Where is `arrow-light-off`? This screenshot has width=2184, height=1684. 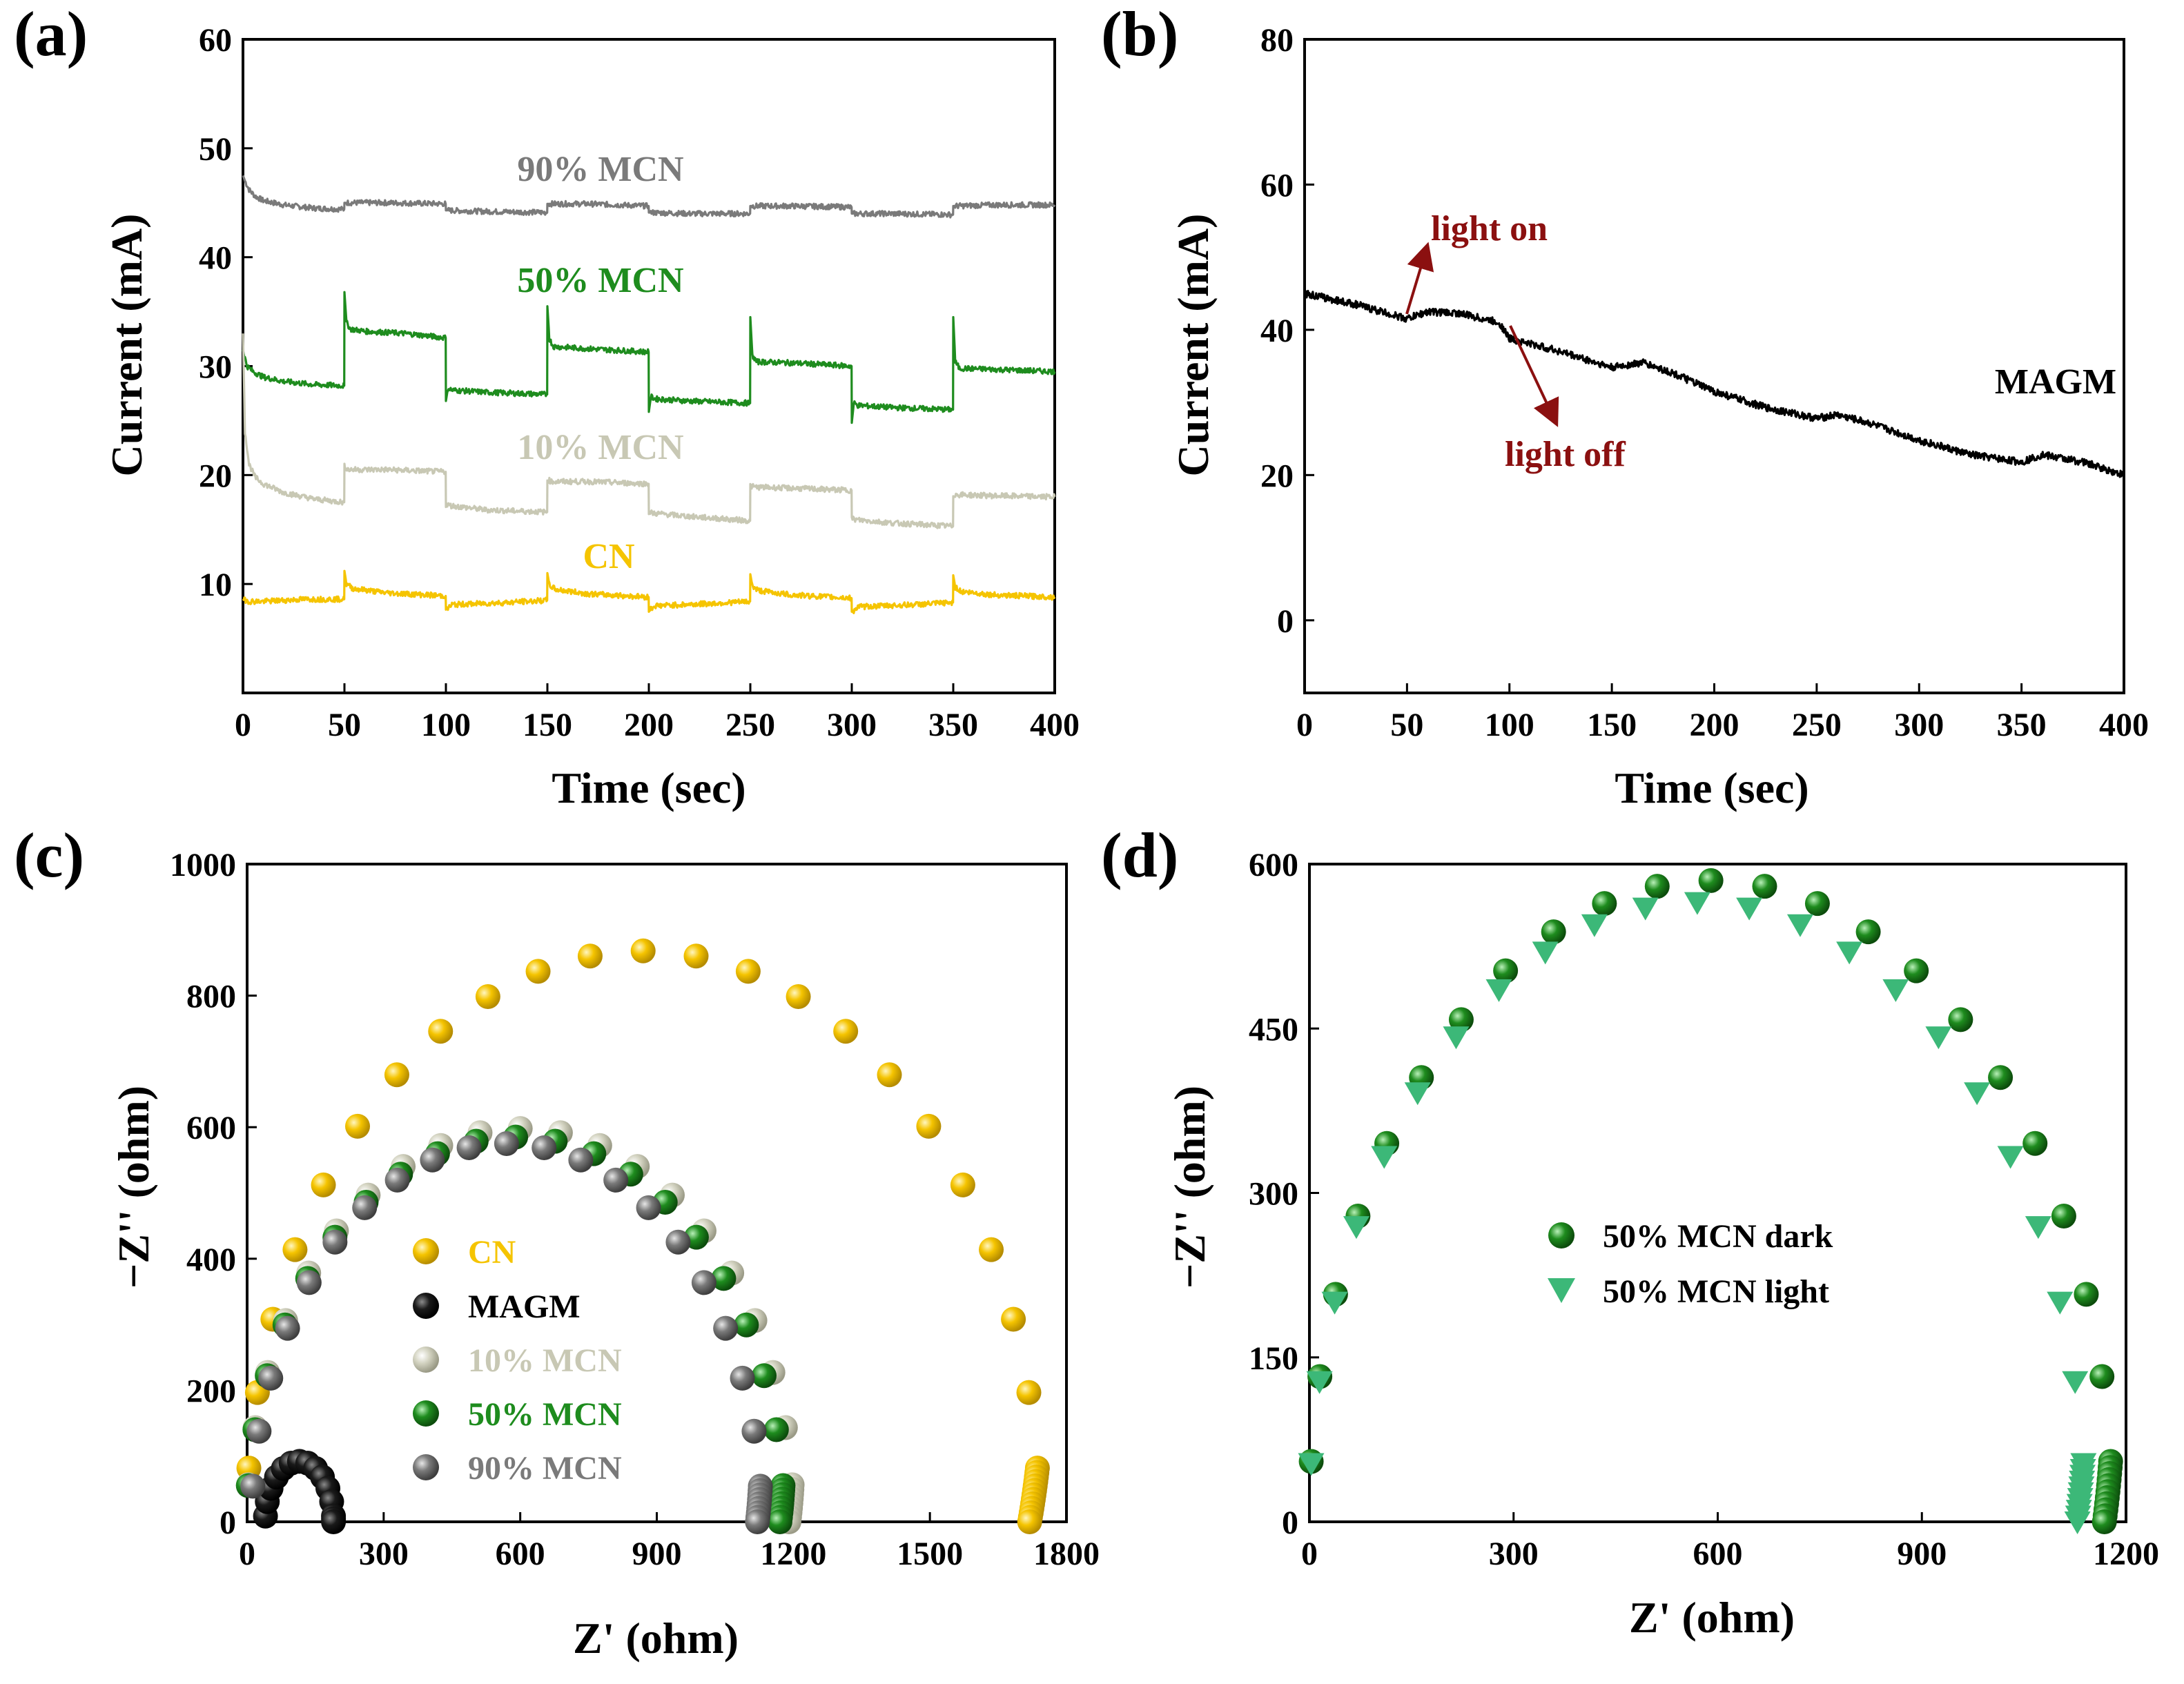
arrow-light-off is located at coordinates (1534, 376).